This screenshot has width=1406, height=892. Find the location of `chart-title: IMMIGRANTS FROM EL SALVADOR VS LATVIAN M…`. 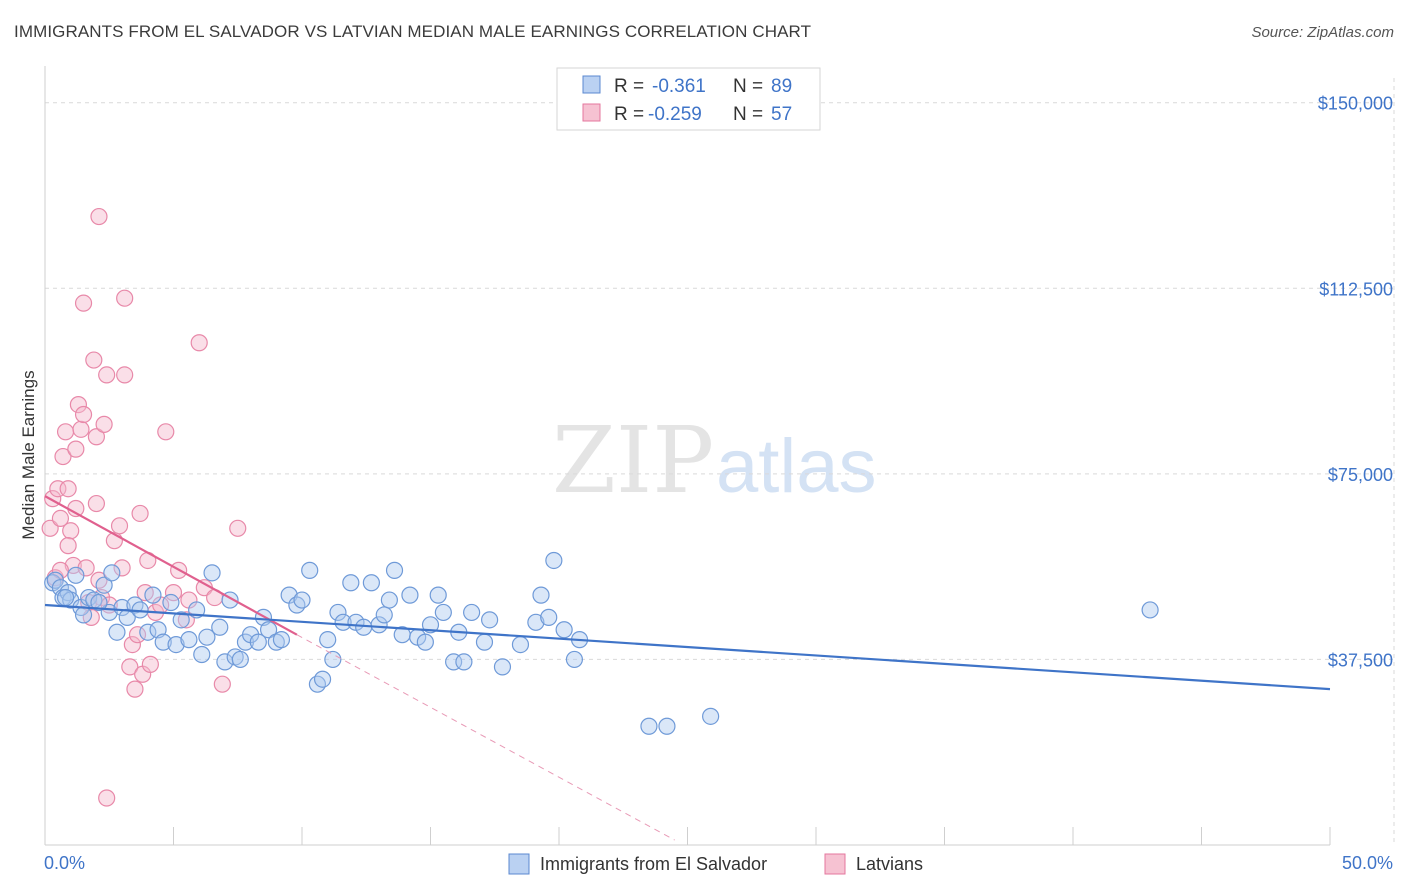

chart-title: IMMIGRANTS FROM EL SALVADOR VS LATVIAN M… is located at coordinates (413, 31).